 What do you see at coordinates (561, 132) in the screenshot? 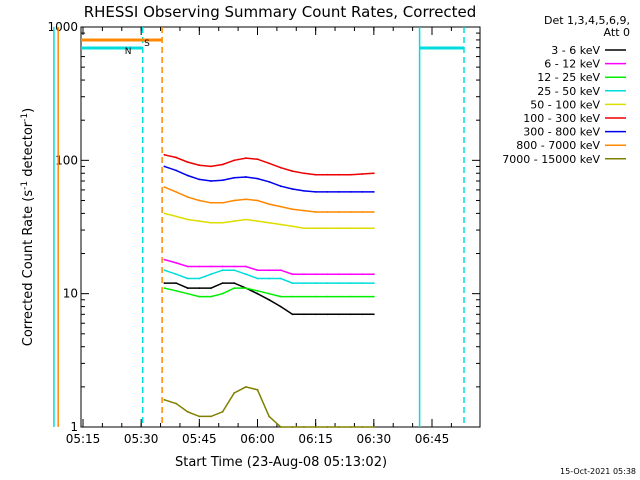
I see `legend-label: 300 - 800 keV` at bounding box center [561, 132].